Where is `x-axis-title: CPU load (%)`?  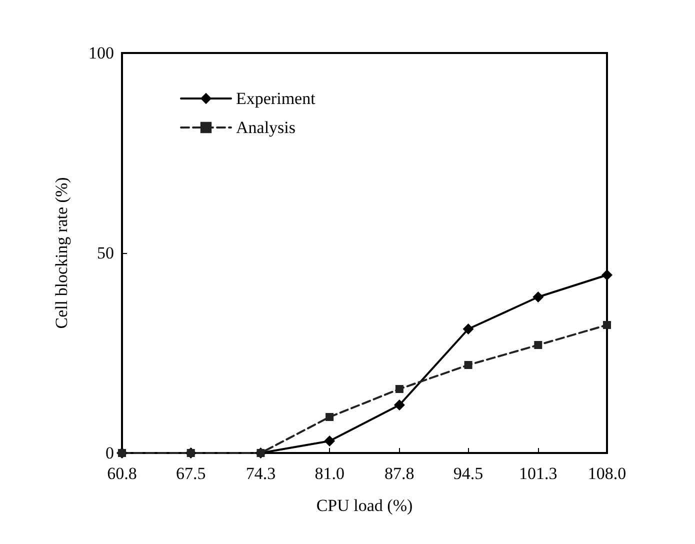 x-axis-title: CPU load (%) is located at coordinates (364, 505).